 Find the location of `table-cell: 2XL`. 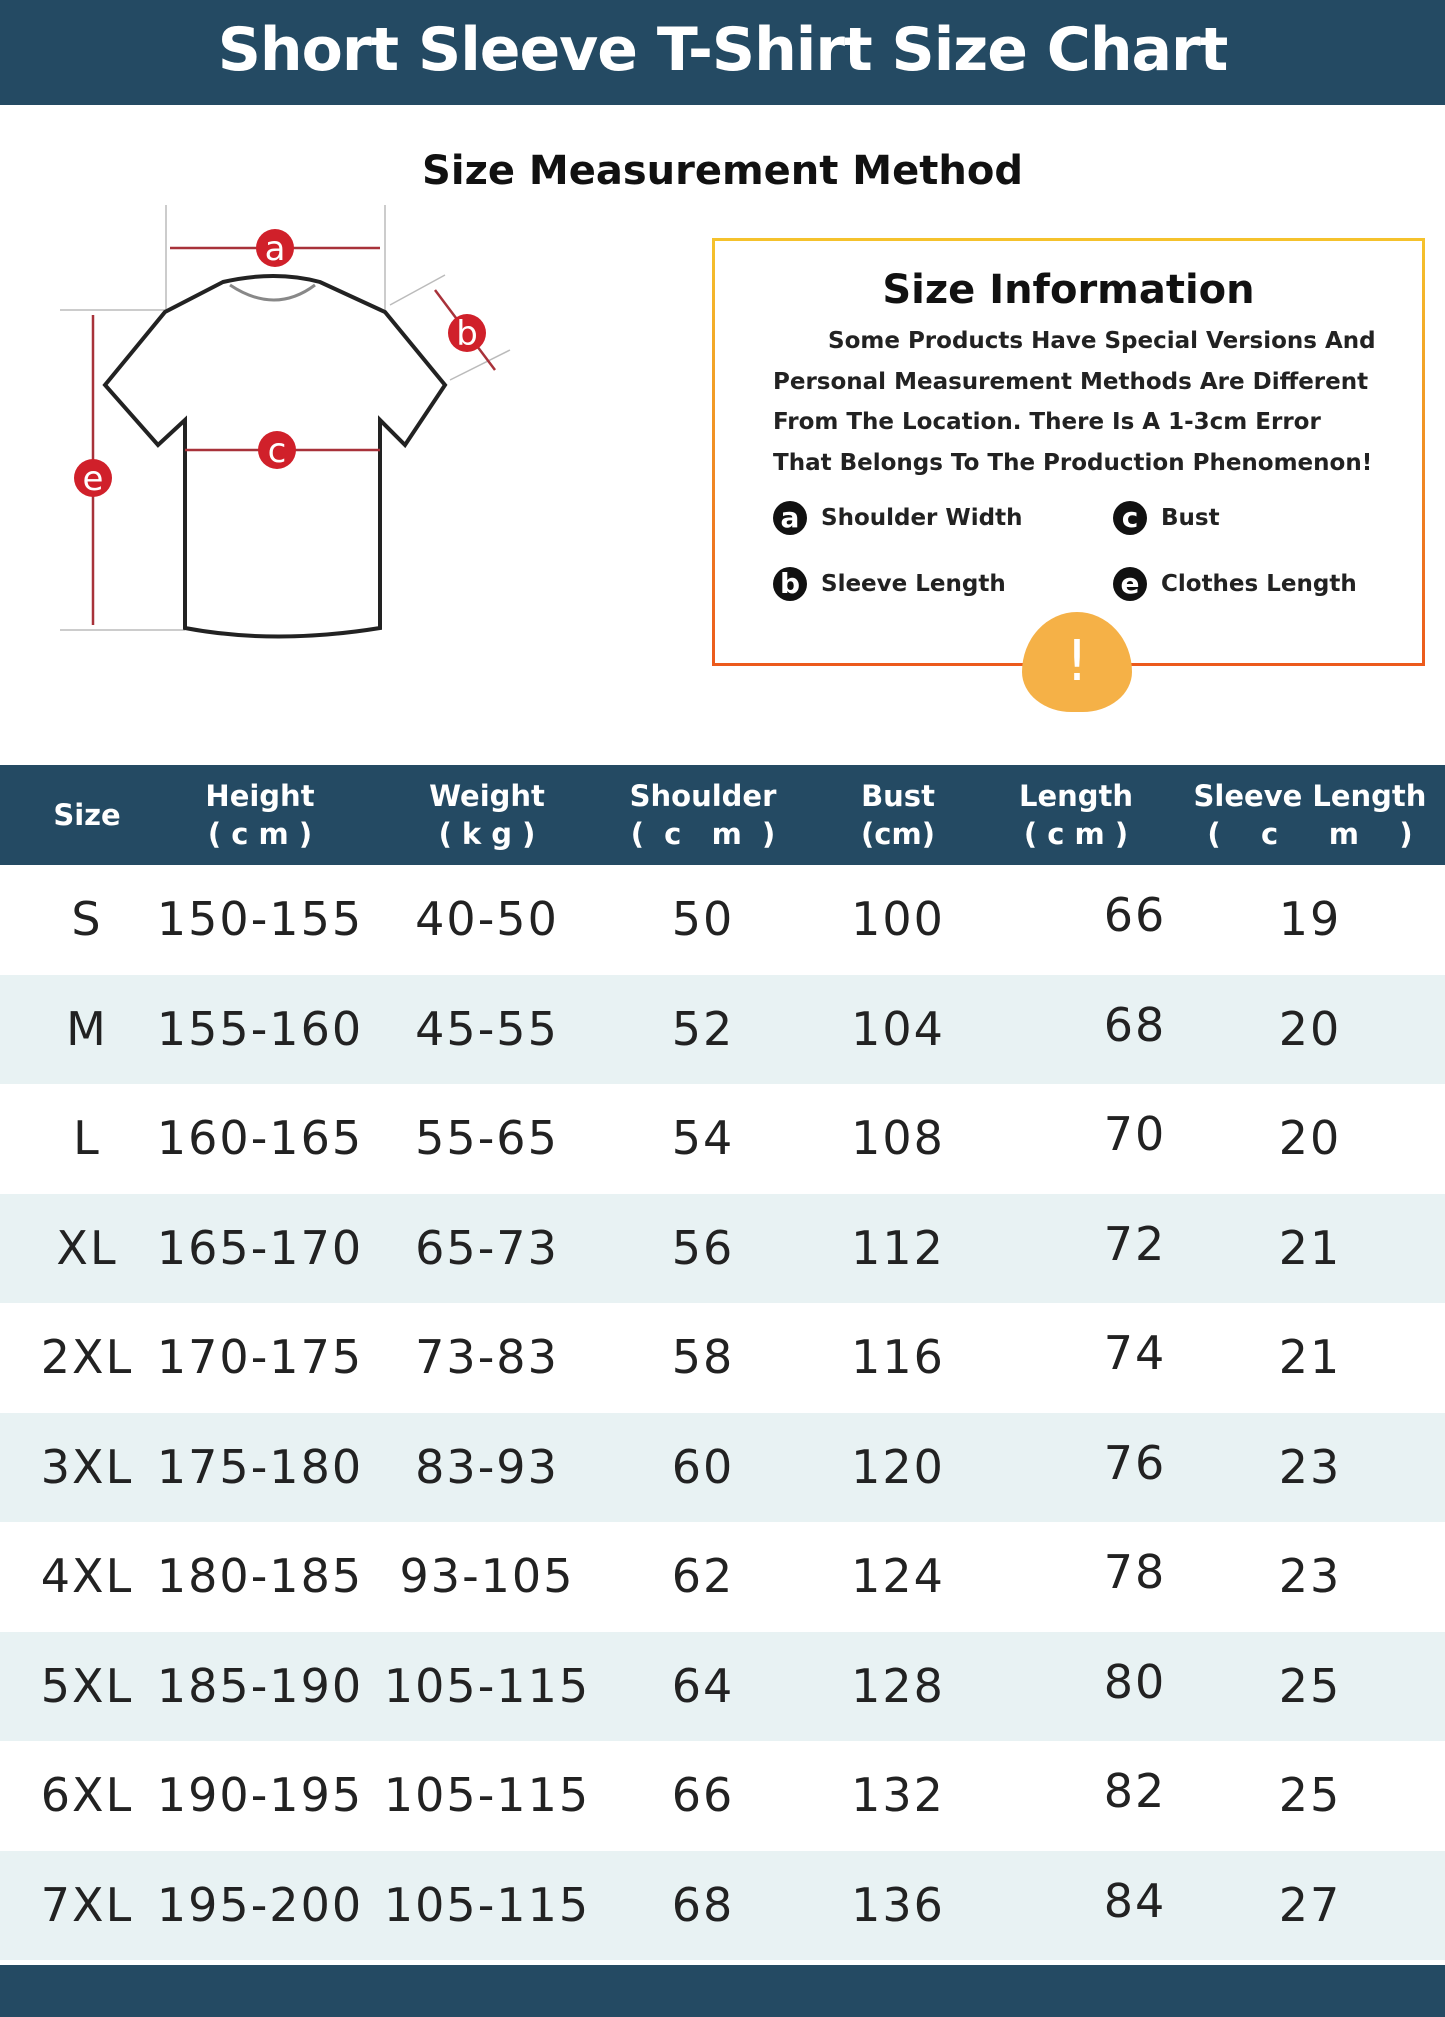

table-cell: 2XL is located at coordinates (87, 1357).